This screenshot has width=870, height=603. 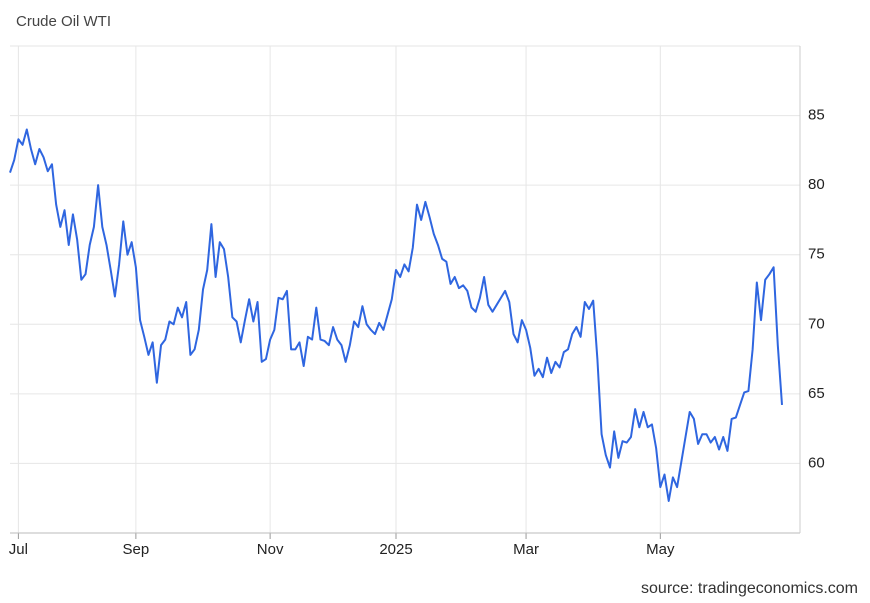 What do you see at coordinates (63, 21) in the screenshot?
I see `chart-title: Crude Oil WTI` at bounding box center [63, 21].